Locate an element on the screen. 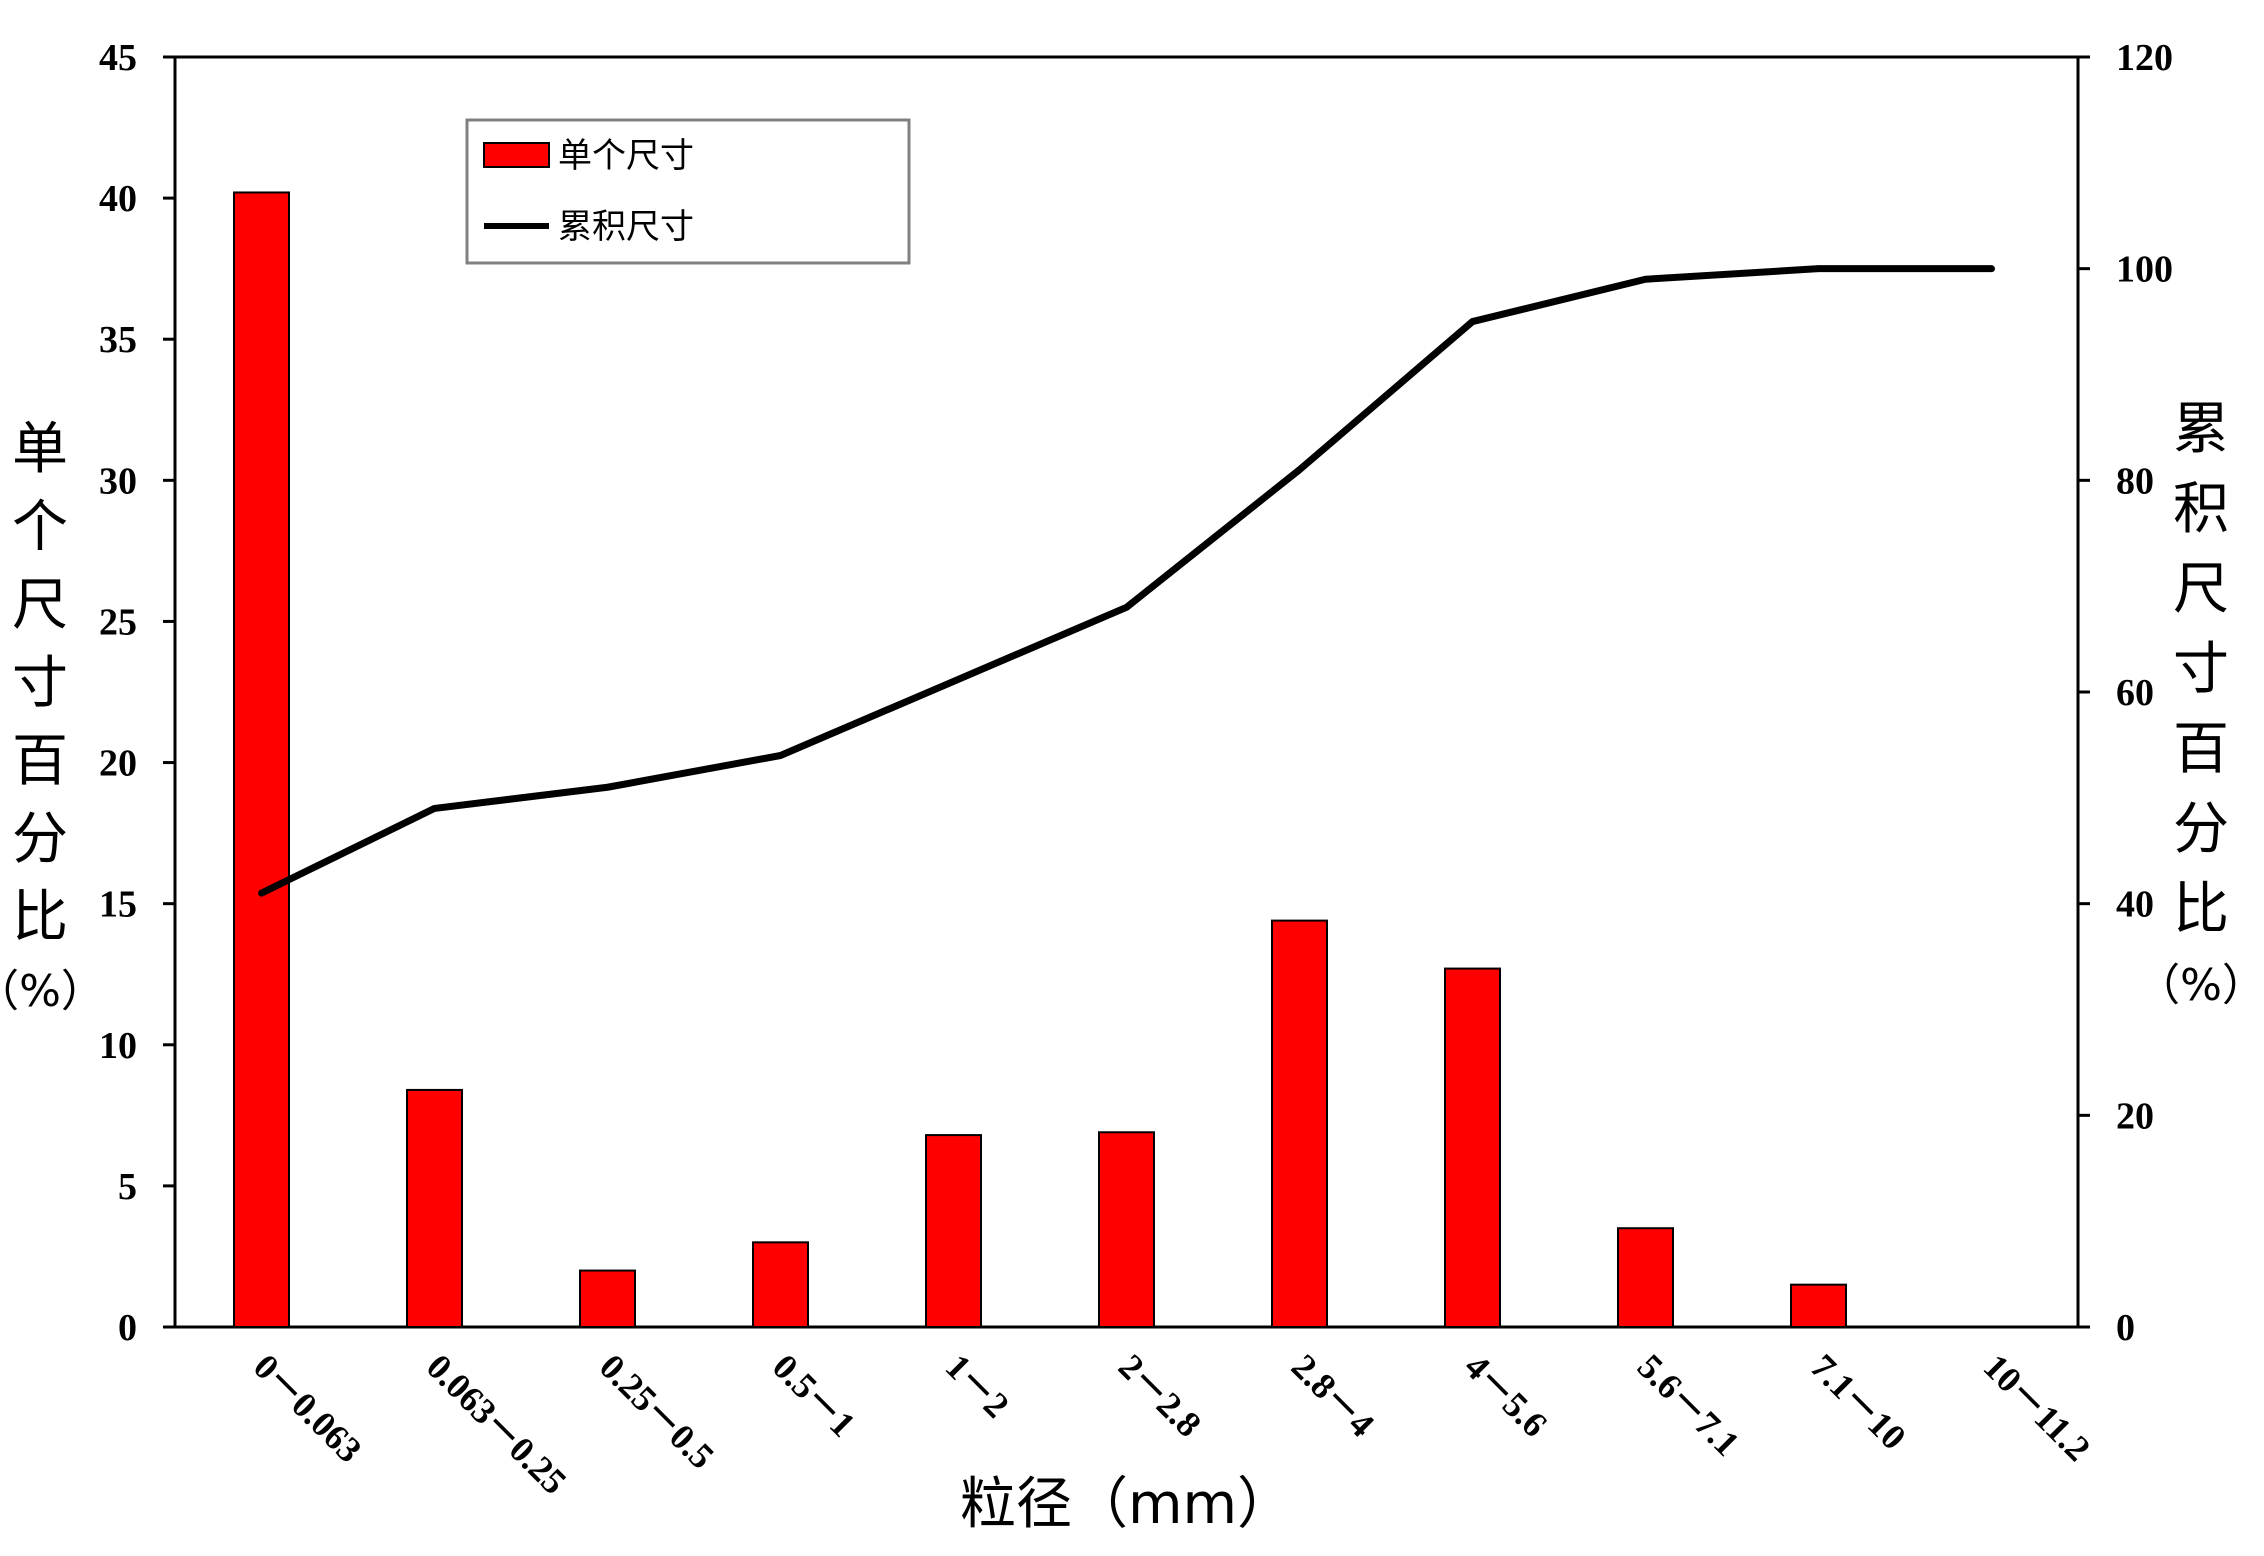  legend-bar-swatch is located at coordinates (516, 155).